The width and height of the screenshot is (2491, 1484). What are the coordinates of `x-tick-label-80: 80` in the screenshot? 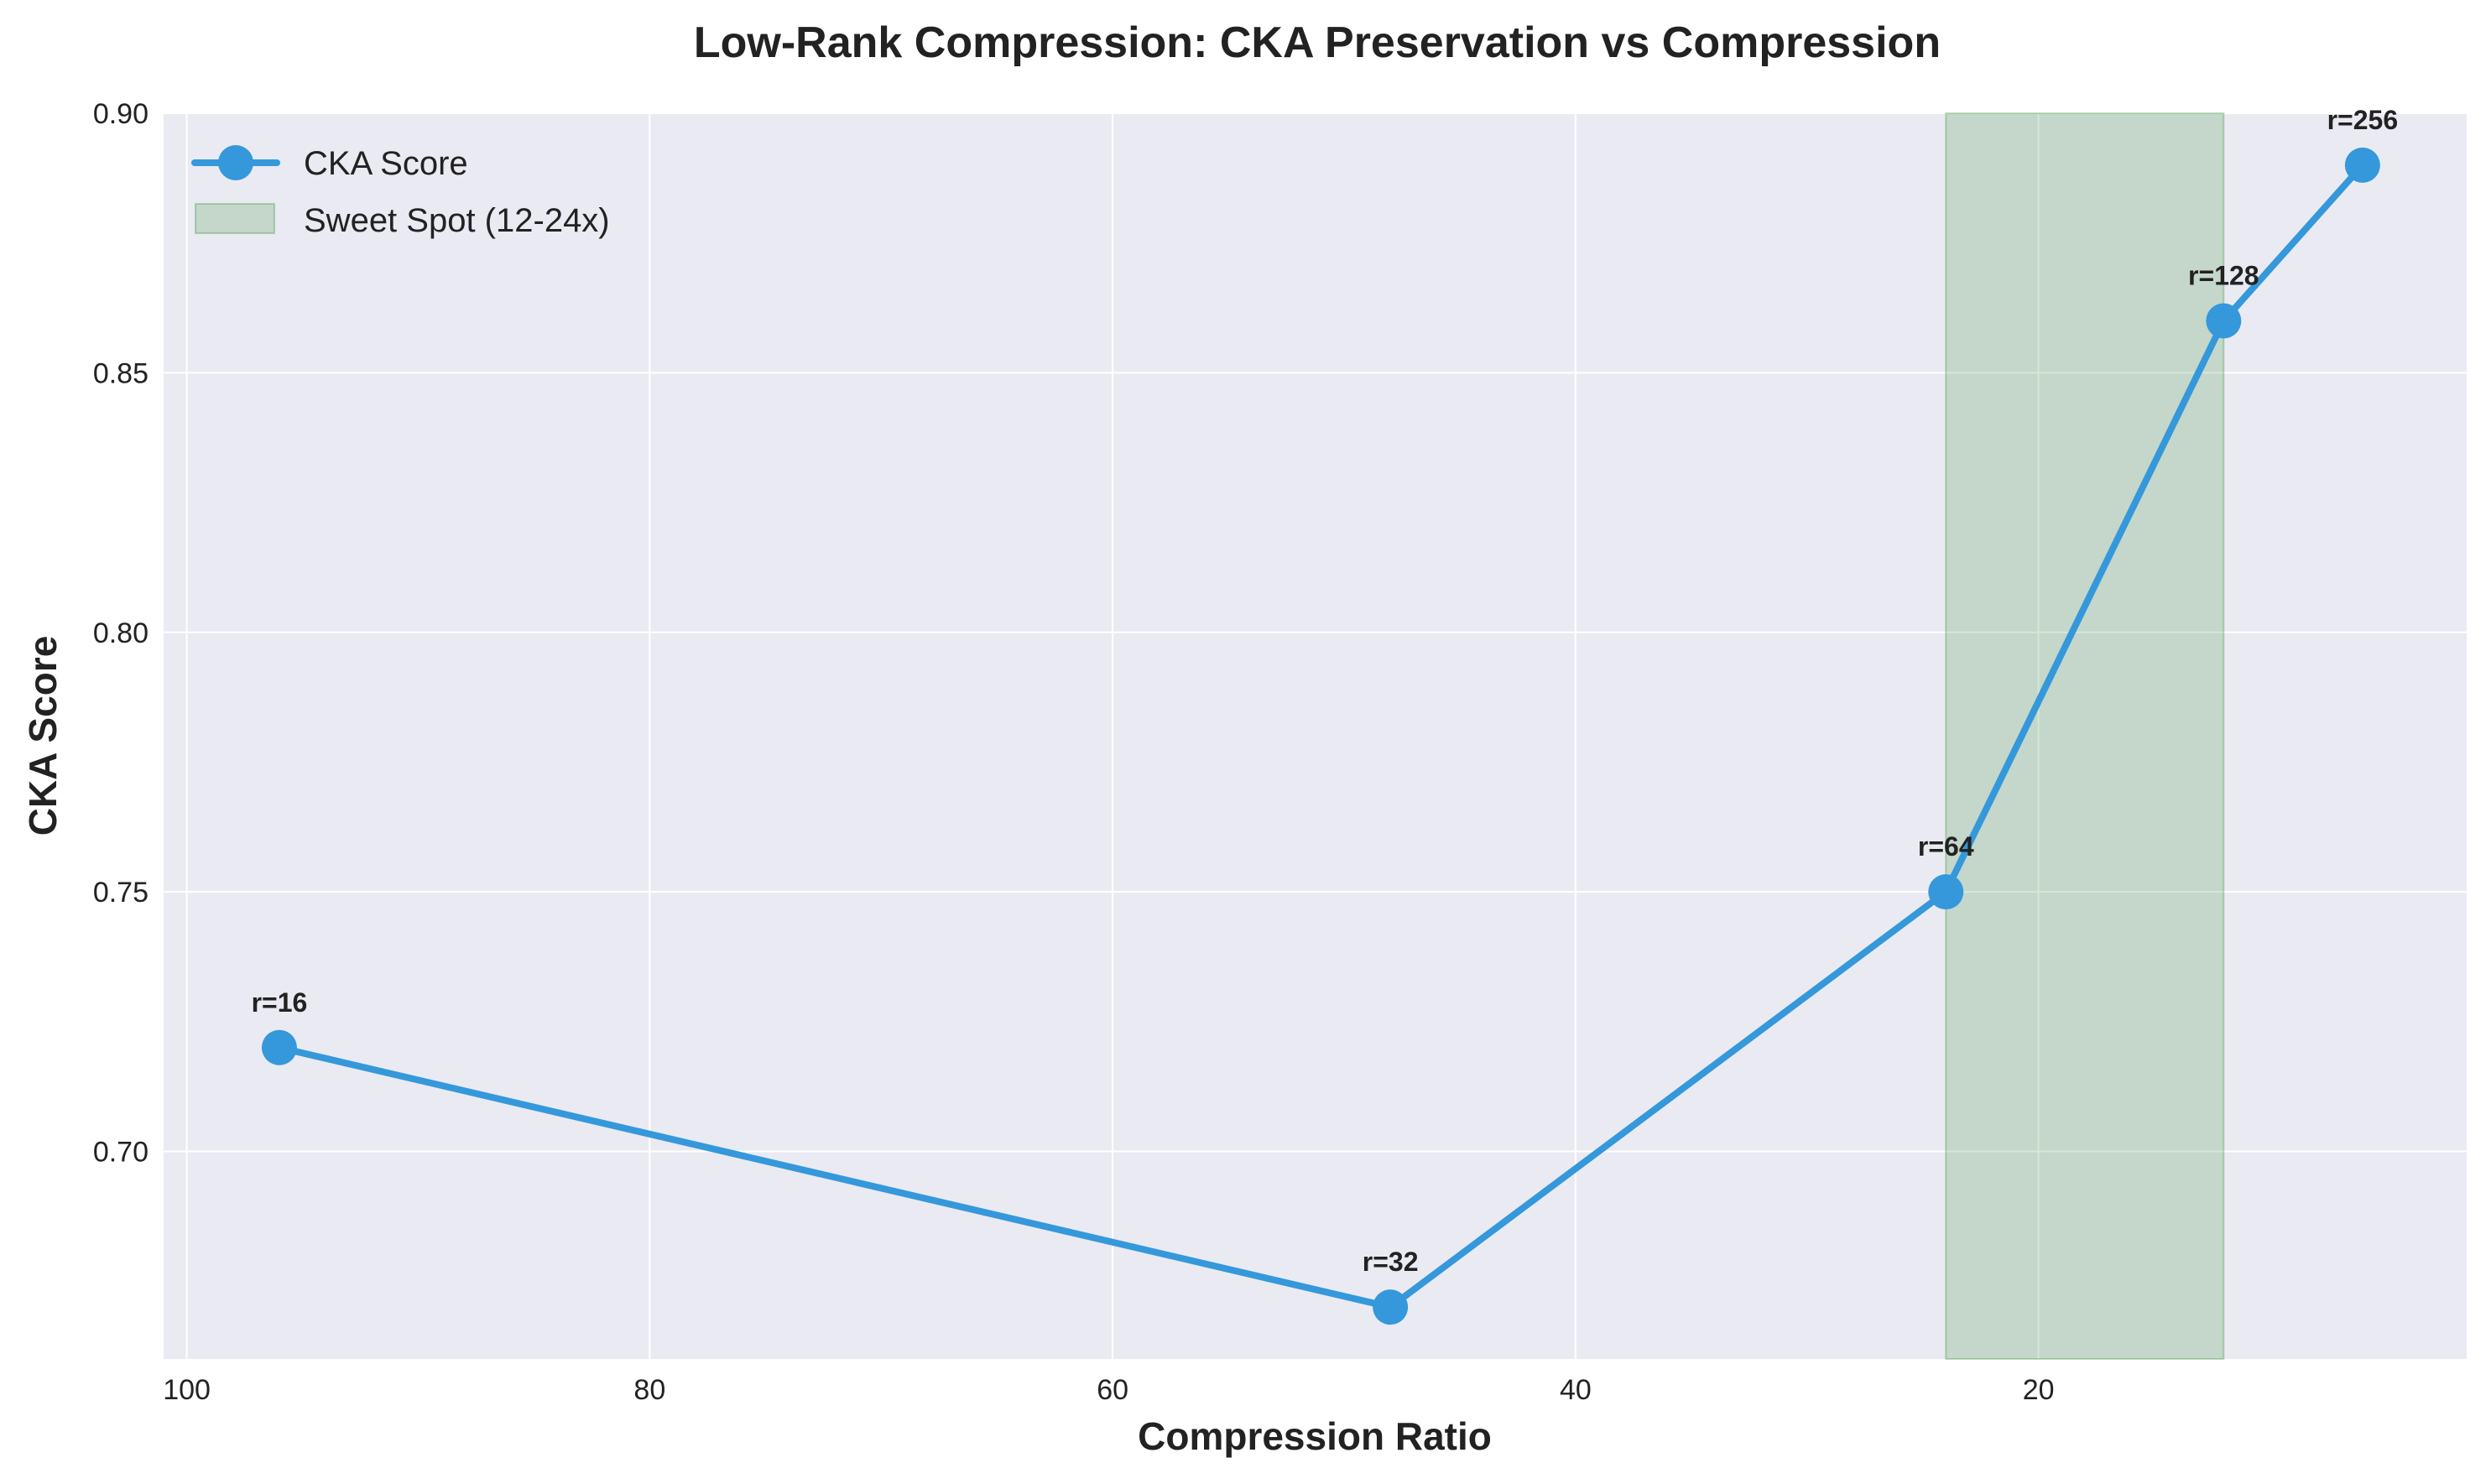 It's located at (649, 1390).